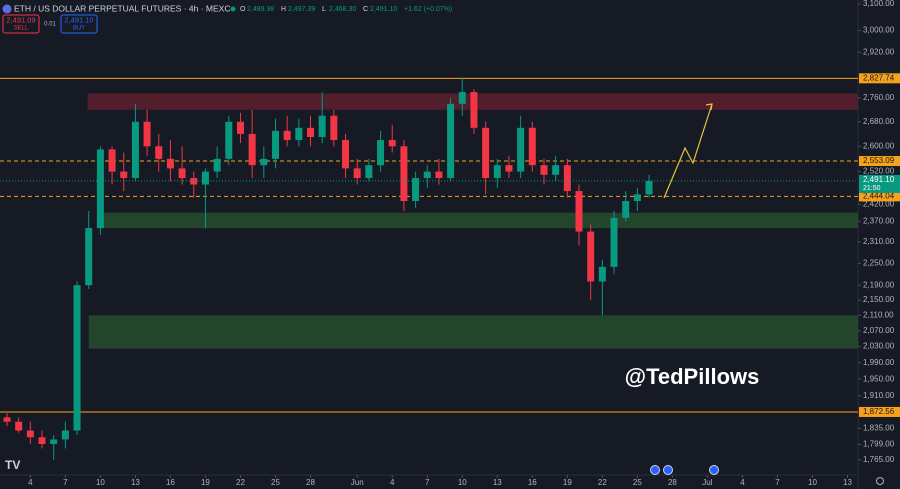  What do you see at coordinates (688, 151) in the screenshot?
I see `projection-arrow` at bounding box center [688, 151].